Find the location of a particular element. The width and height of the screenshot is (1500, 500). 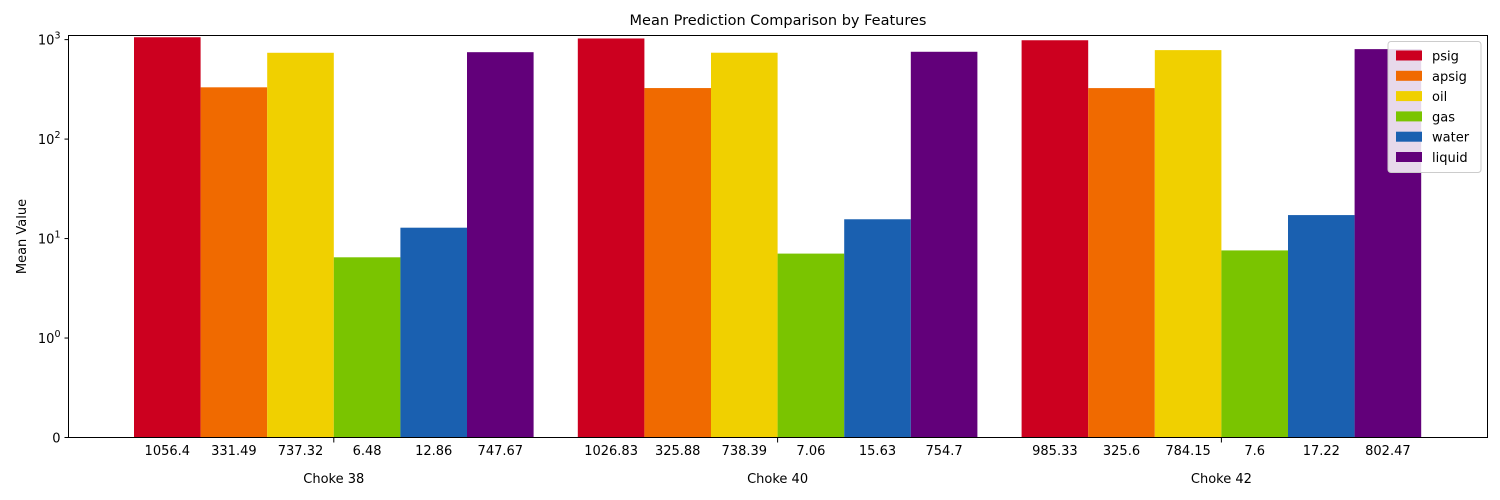

bar-value-label-liquid-1: 754.7 is located at coordinates (943, 451).